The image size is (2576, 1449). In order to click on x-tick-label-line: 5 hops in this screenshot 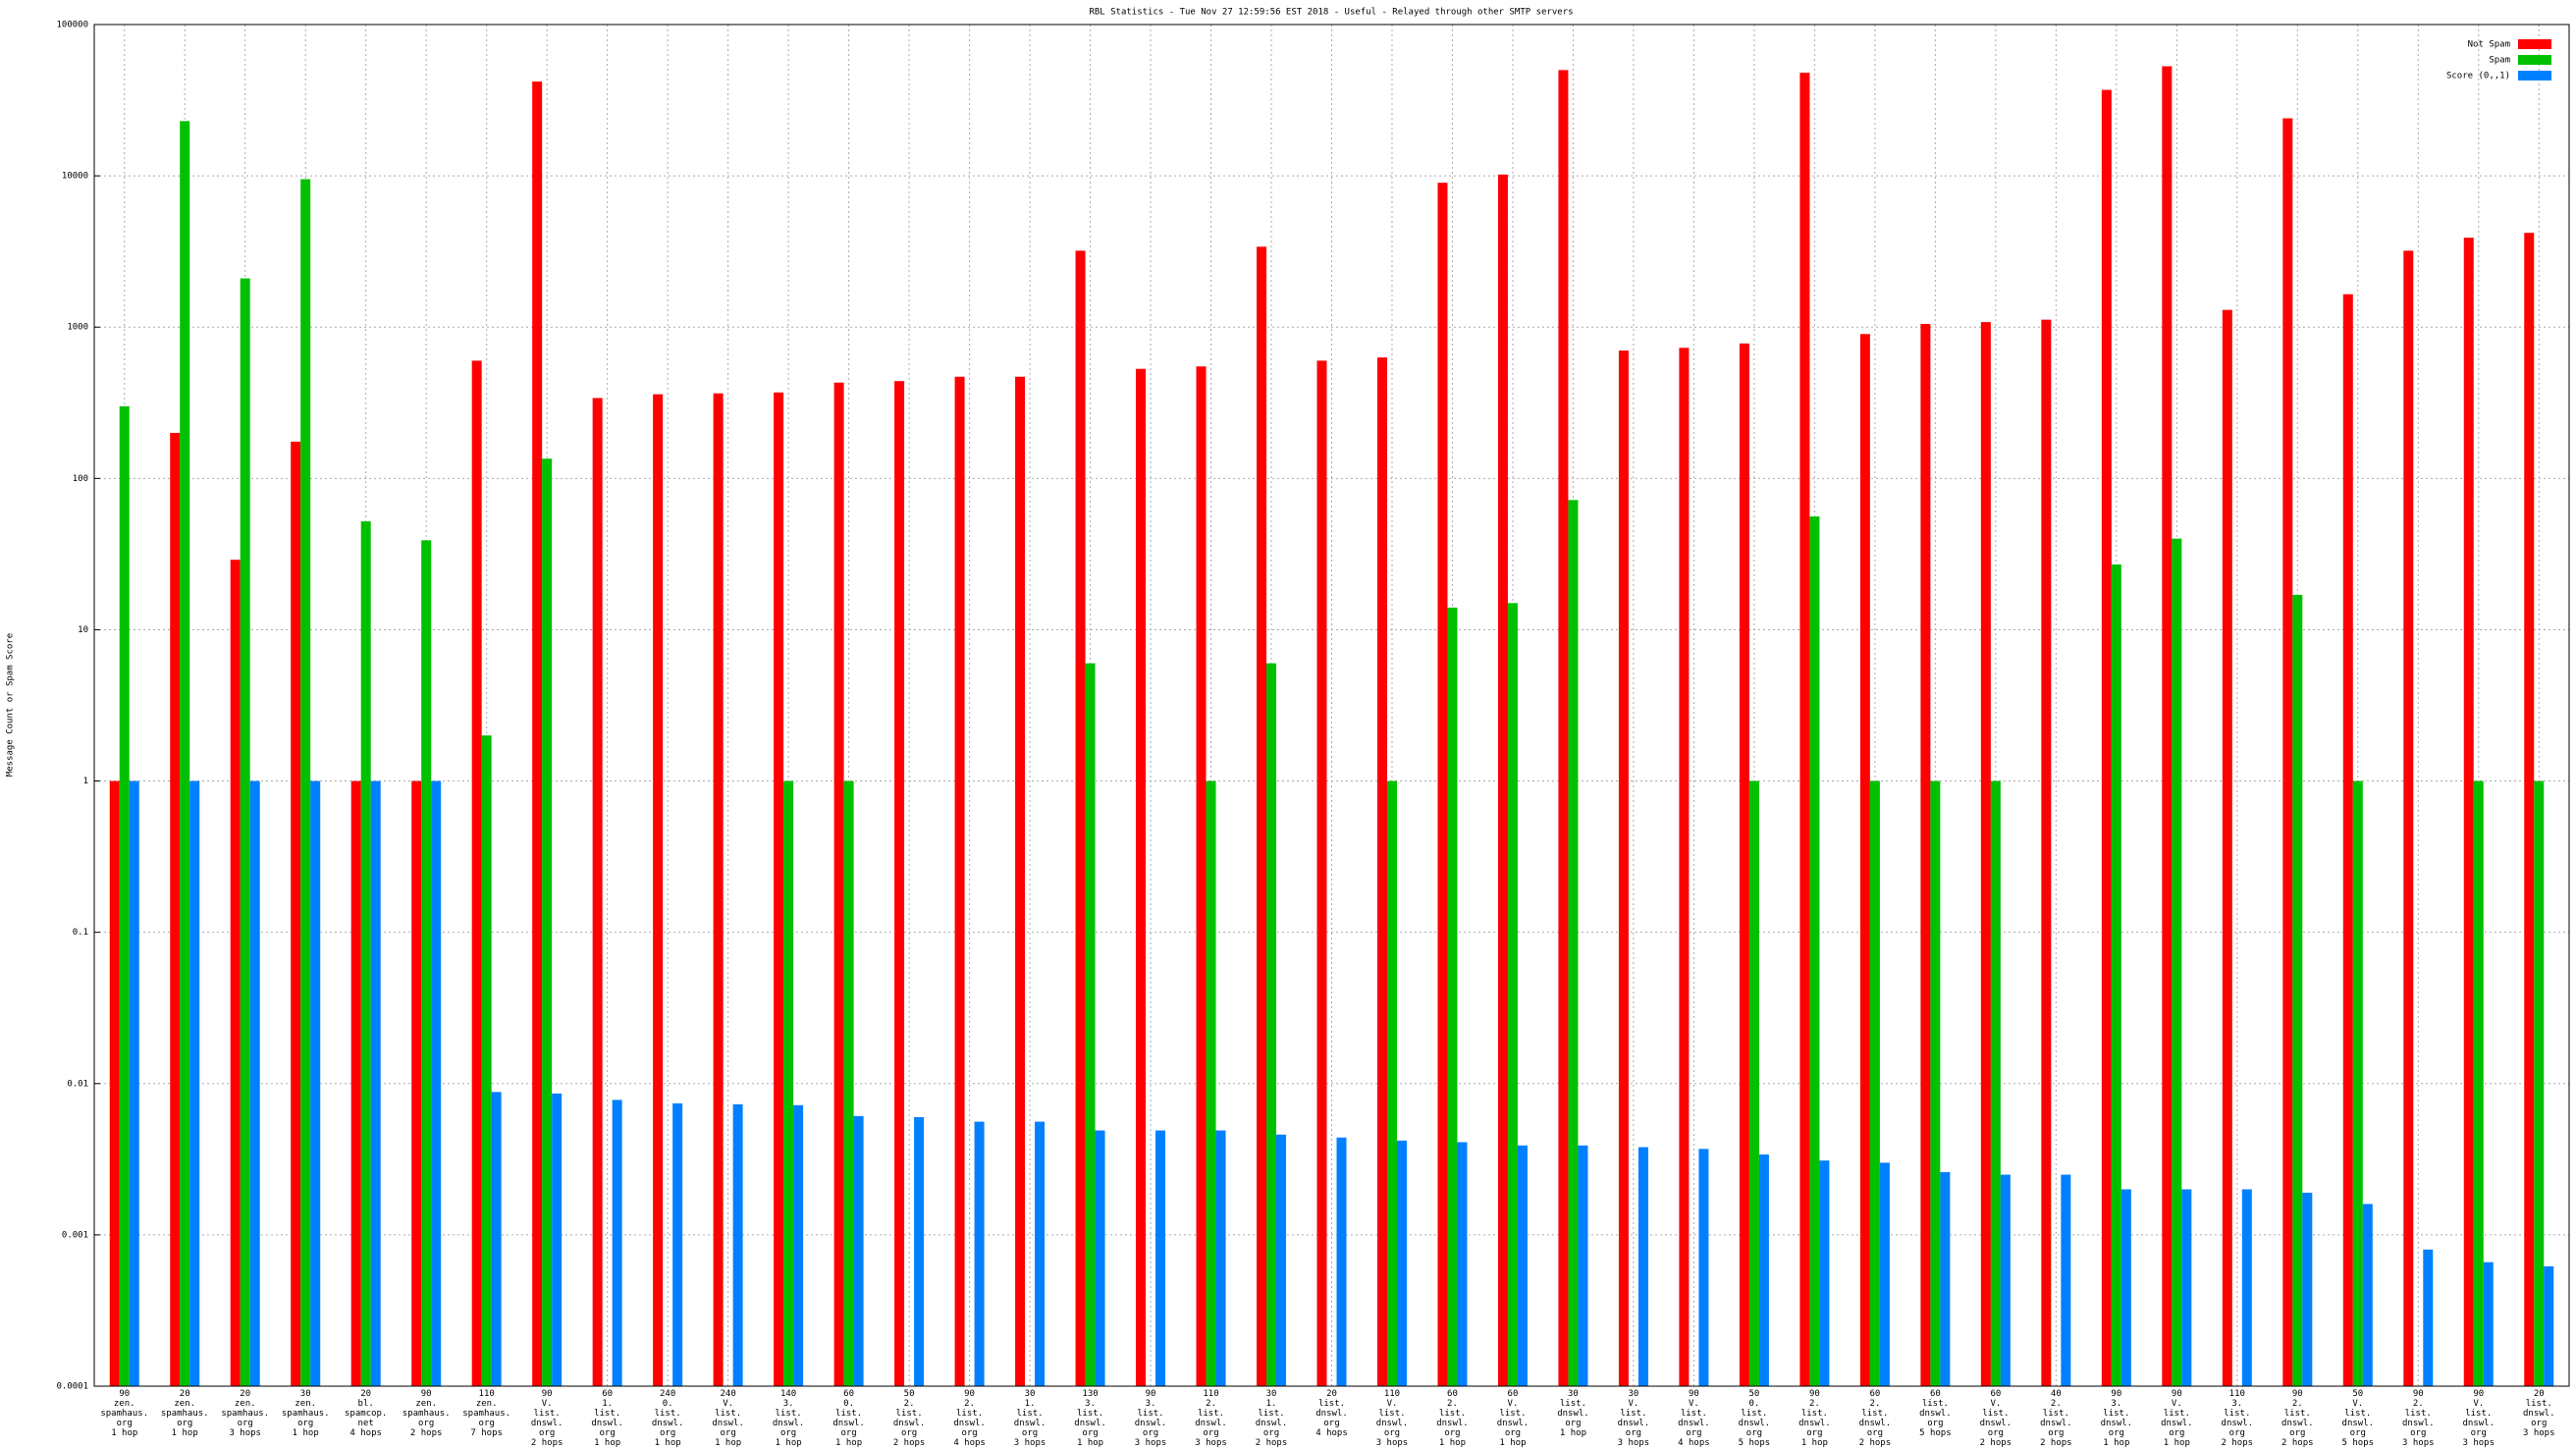, I will do `click(1935, 1433)`.